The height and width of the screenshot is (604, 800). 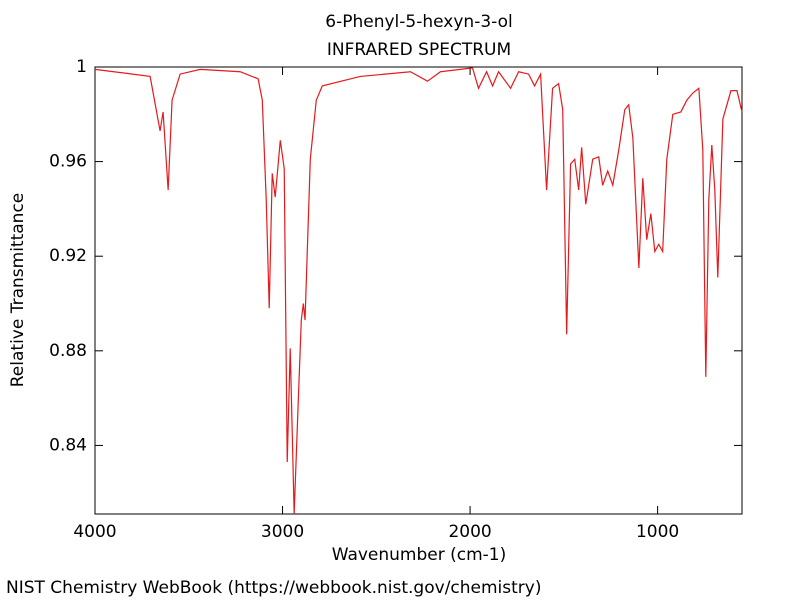 What do you see at coordinates (657, 532) in the screenshot?
I see `x-tick-label: 1000` at bounding box center [657, 532].